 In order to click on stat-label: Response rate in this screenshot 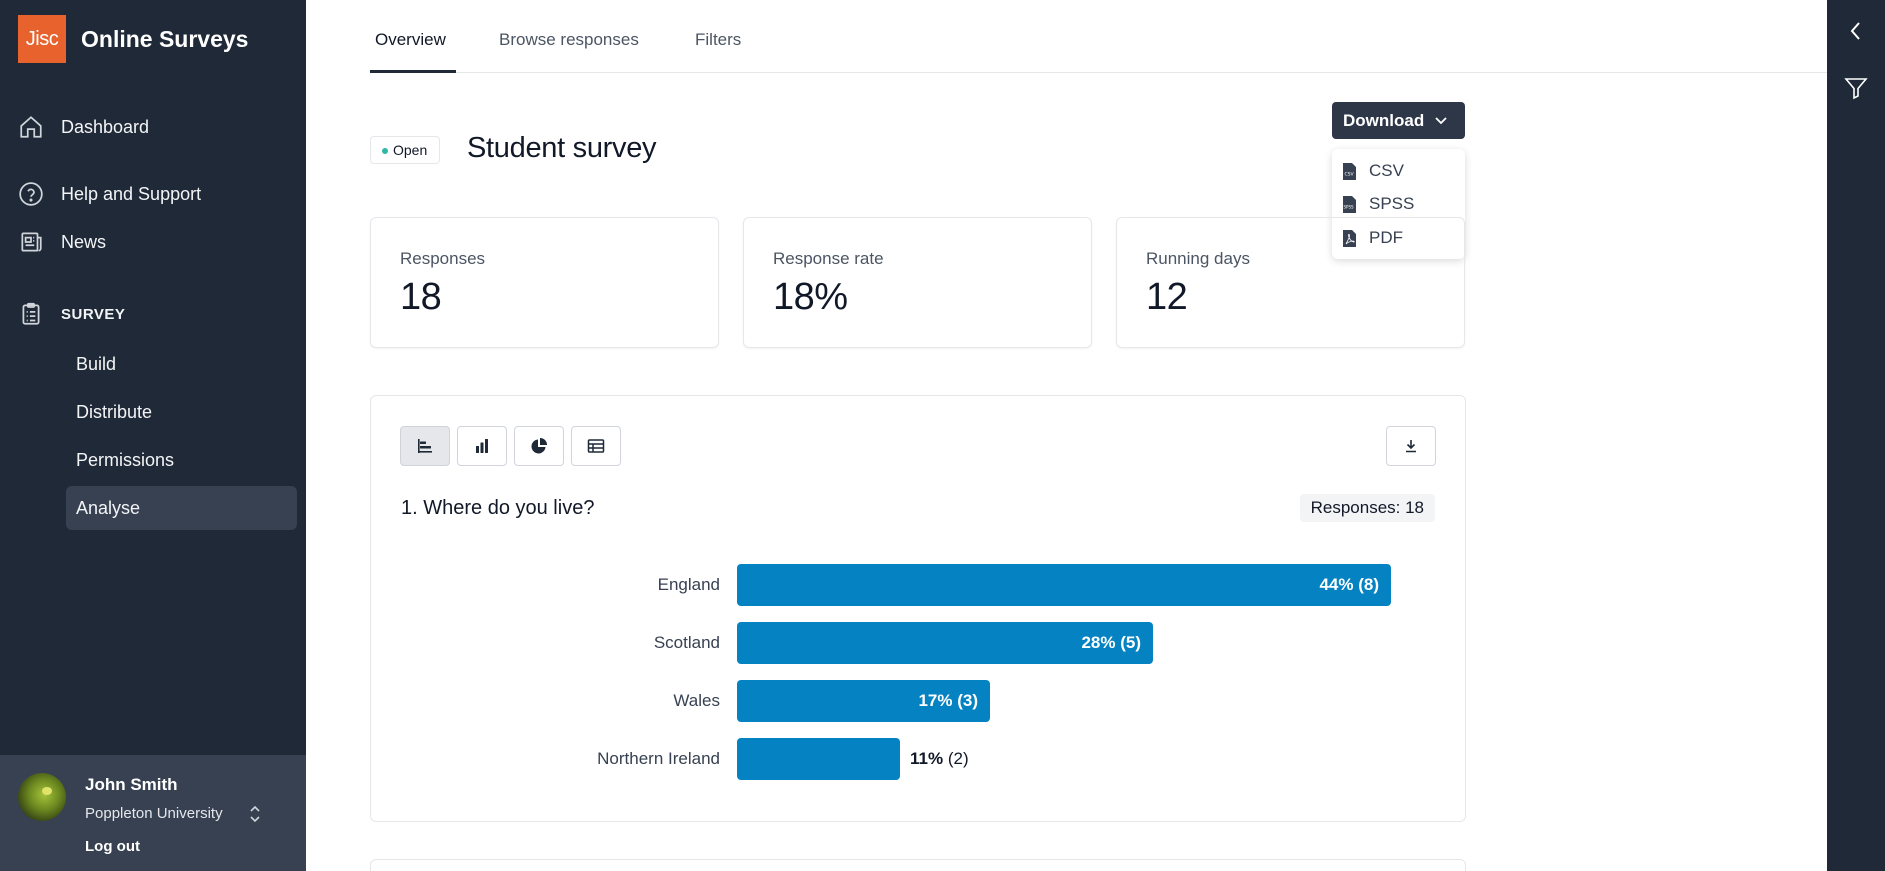, I will do `click(828, 258)`.